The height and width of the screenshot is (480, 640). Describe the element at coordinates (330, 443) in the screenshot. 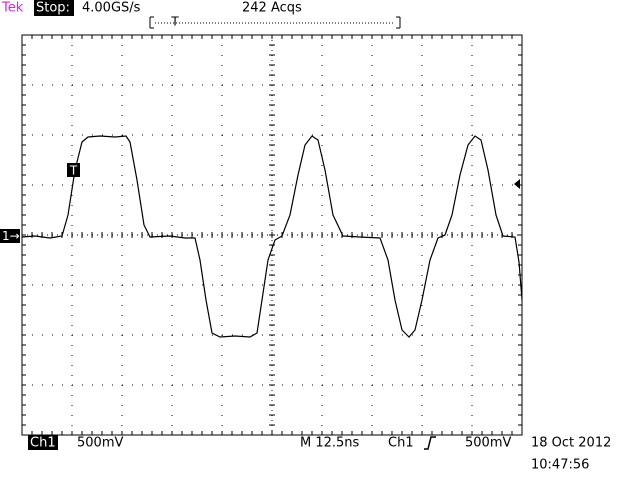

I see `timebase: M 12.5ns` at that location.